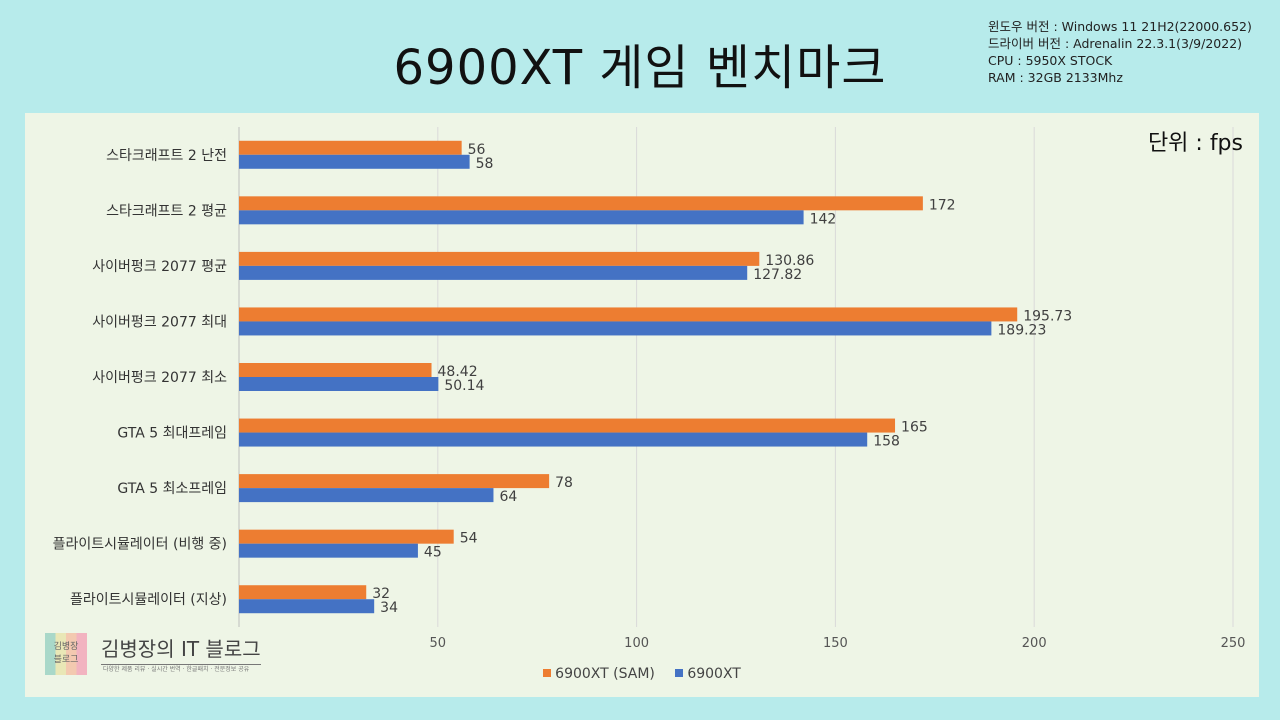 The image size is (1280, 720). What do you see at coordinates (140, 545) in the screenshot?
I see `category-label: 플라이트시뮬레이터 (비행 중)` at bounding box center [140, 545].